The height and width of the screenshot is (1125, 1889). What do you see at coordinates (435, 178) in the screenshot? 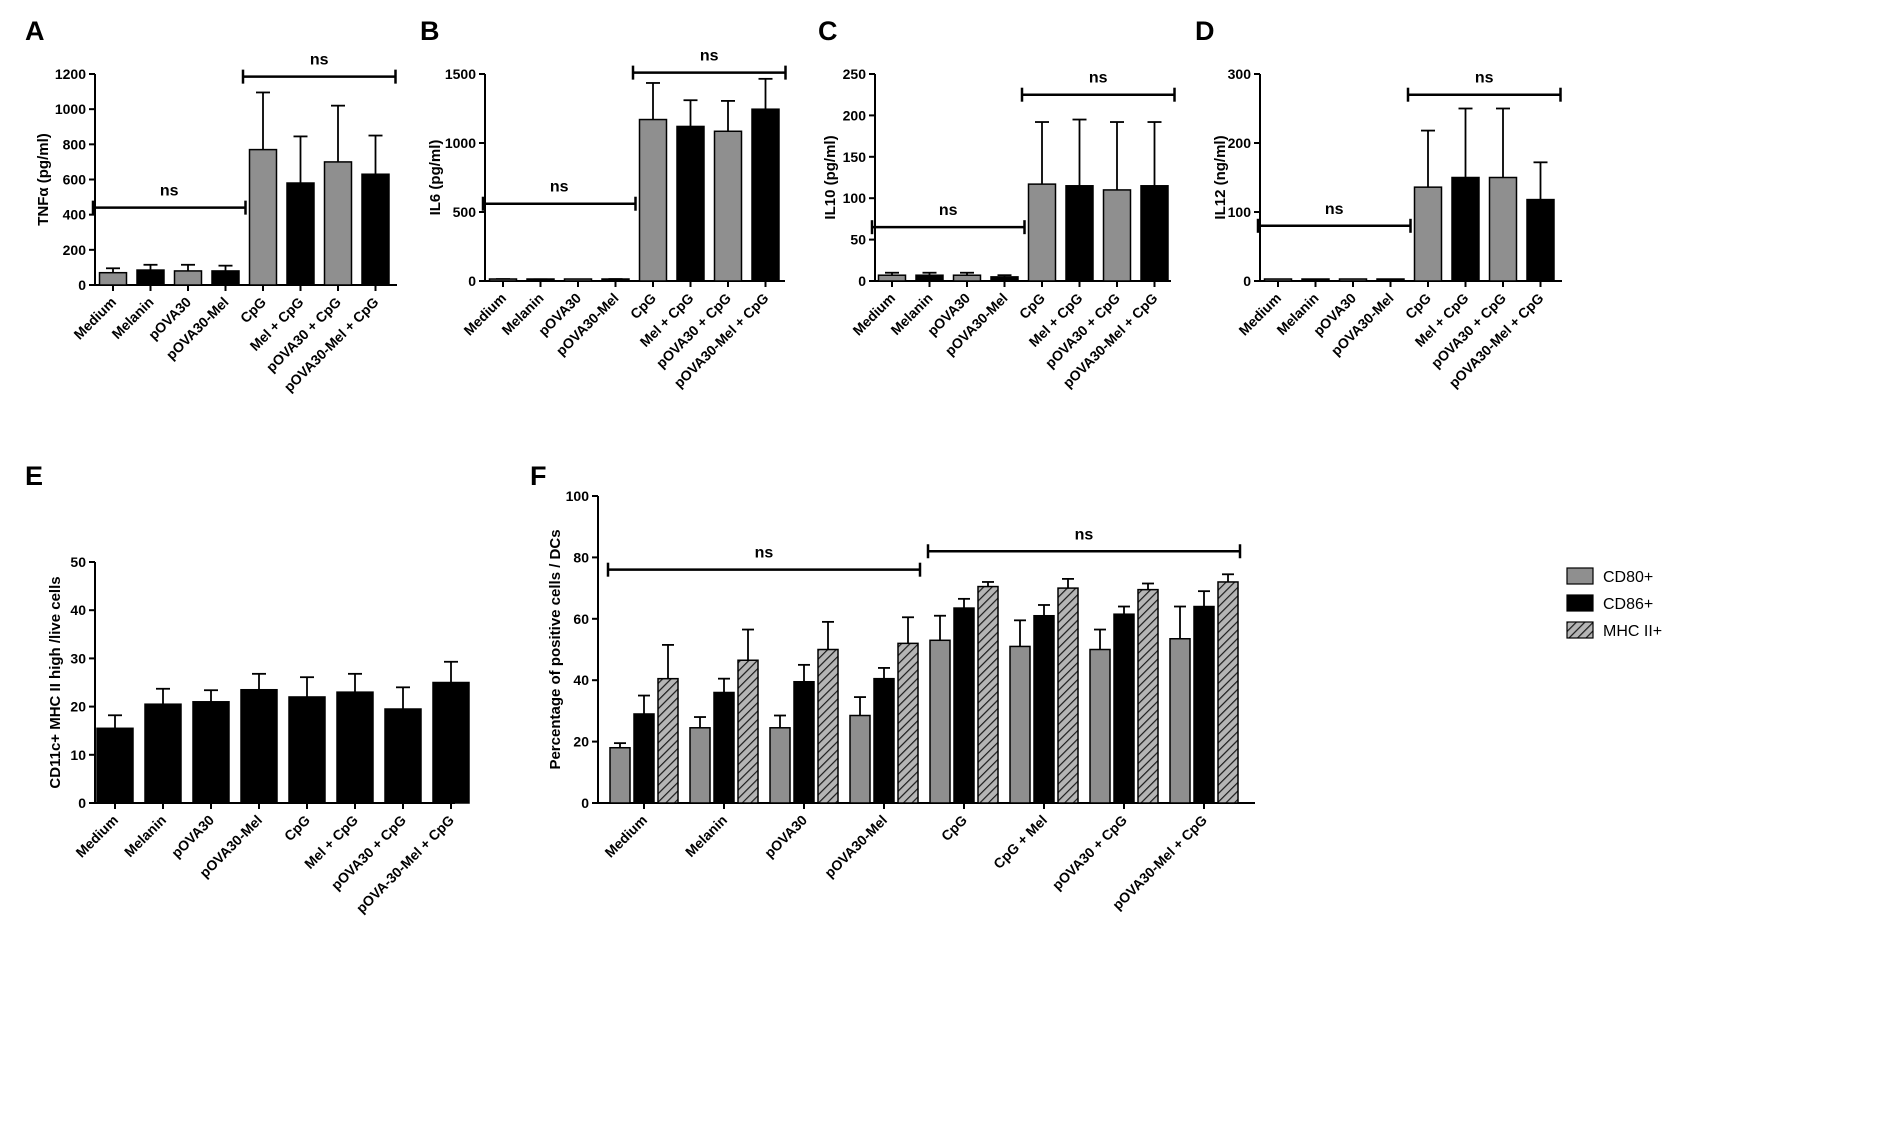
I see `y-axis-title: IL6 (pg/ml)` at bounding box center [435, 178].